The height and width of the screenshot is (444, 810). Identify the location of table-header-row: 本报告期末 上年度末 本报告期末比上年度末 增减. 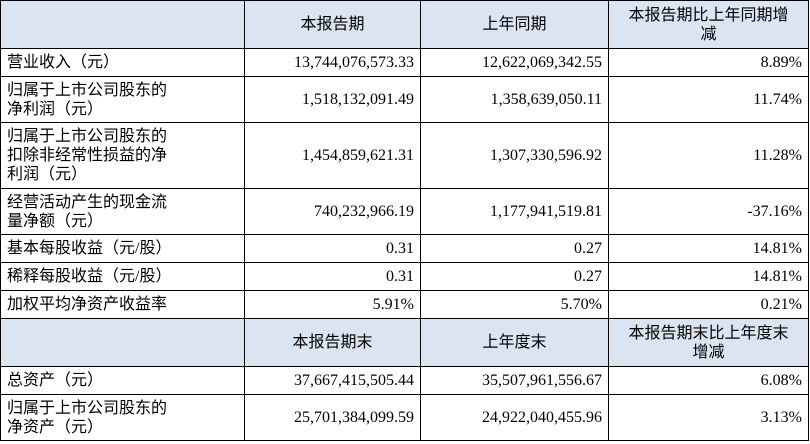
(404, 342).